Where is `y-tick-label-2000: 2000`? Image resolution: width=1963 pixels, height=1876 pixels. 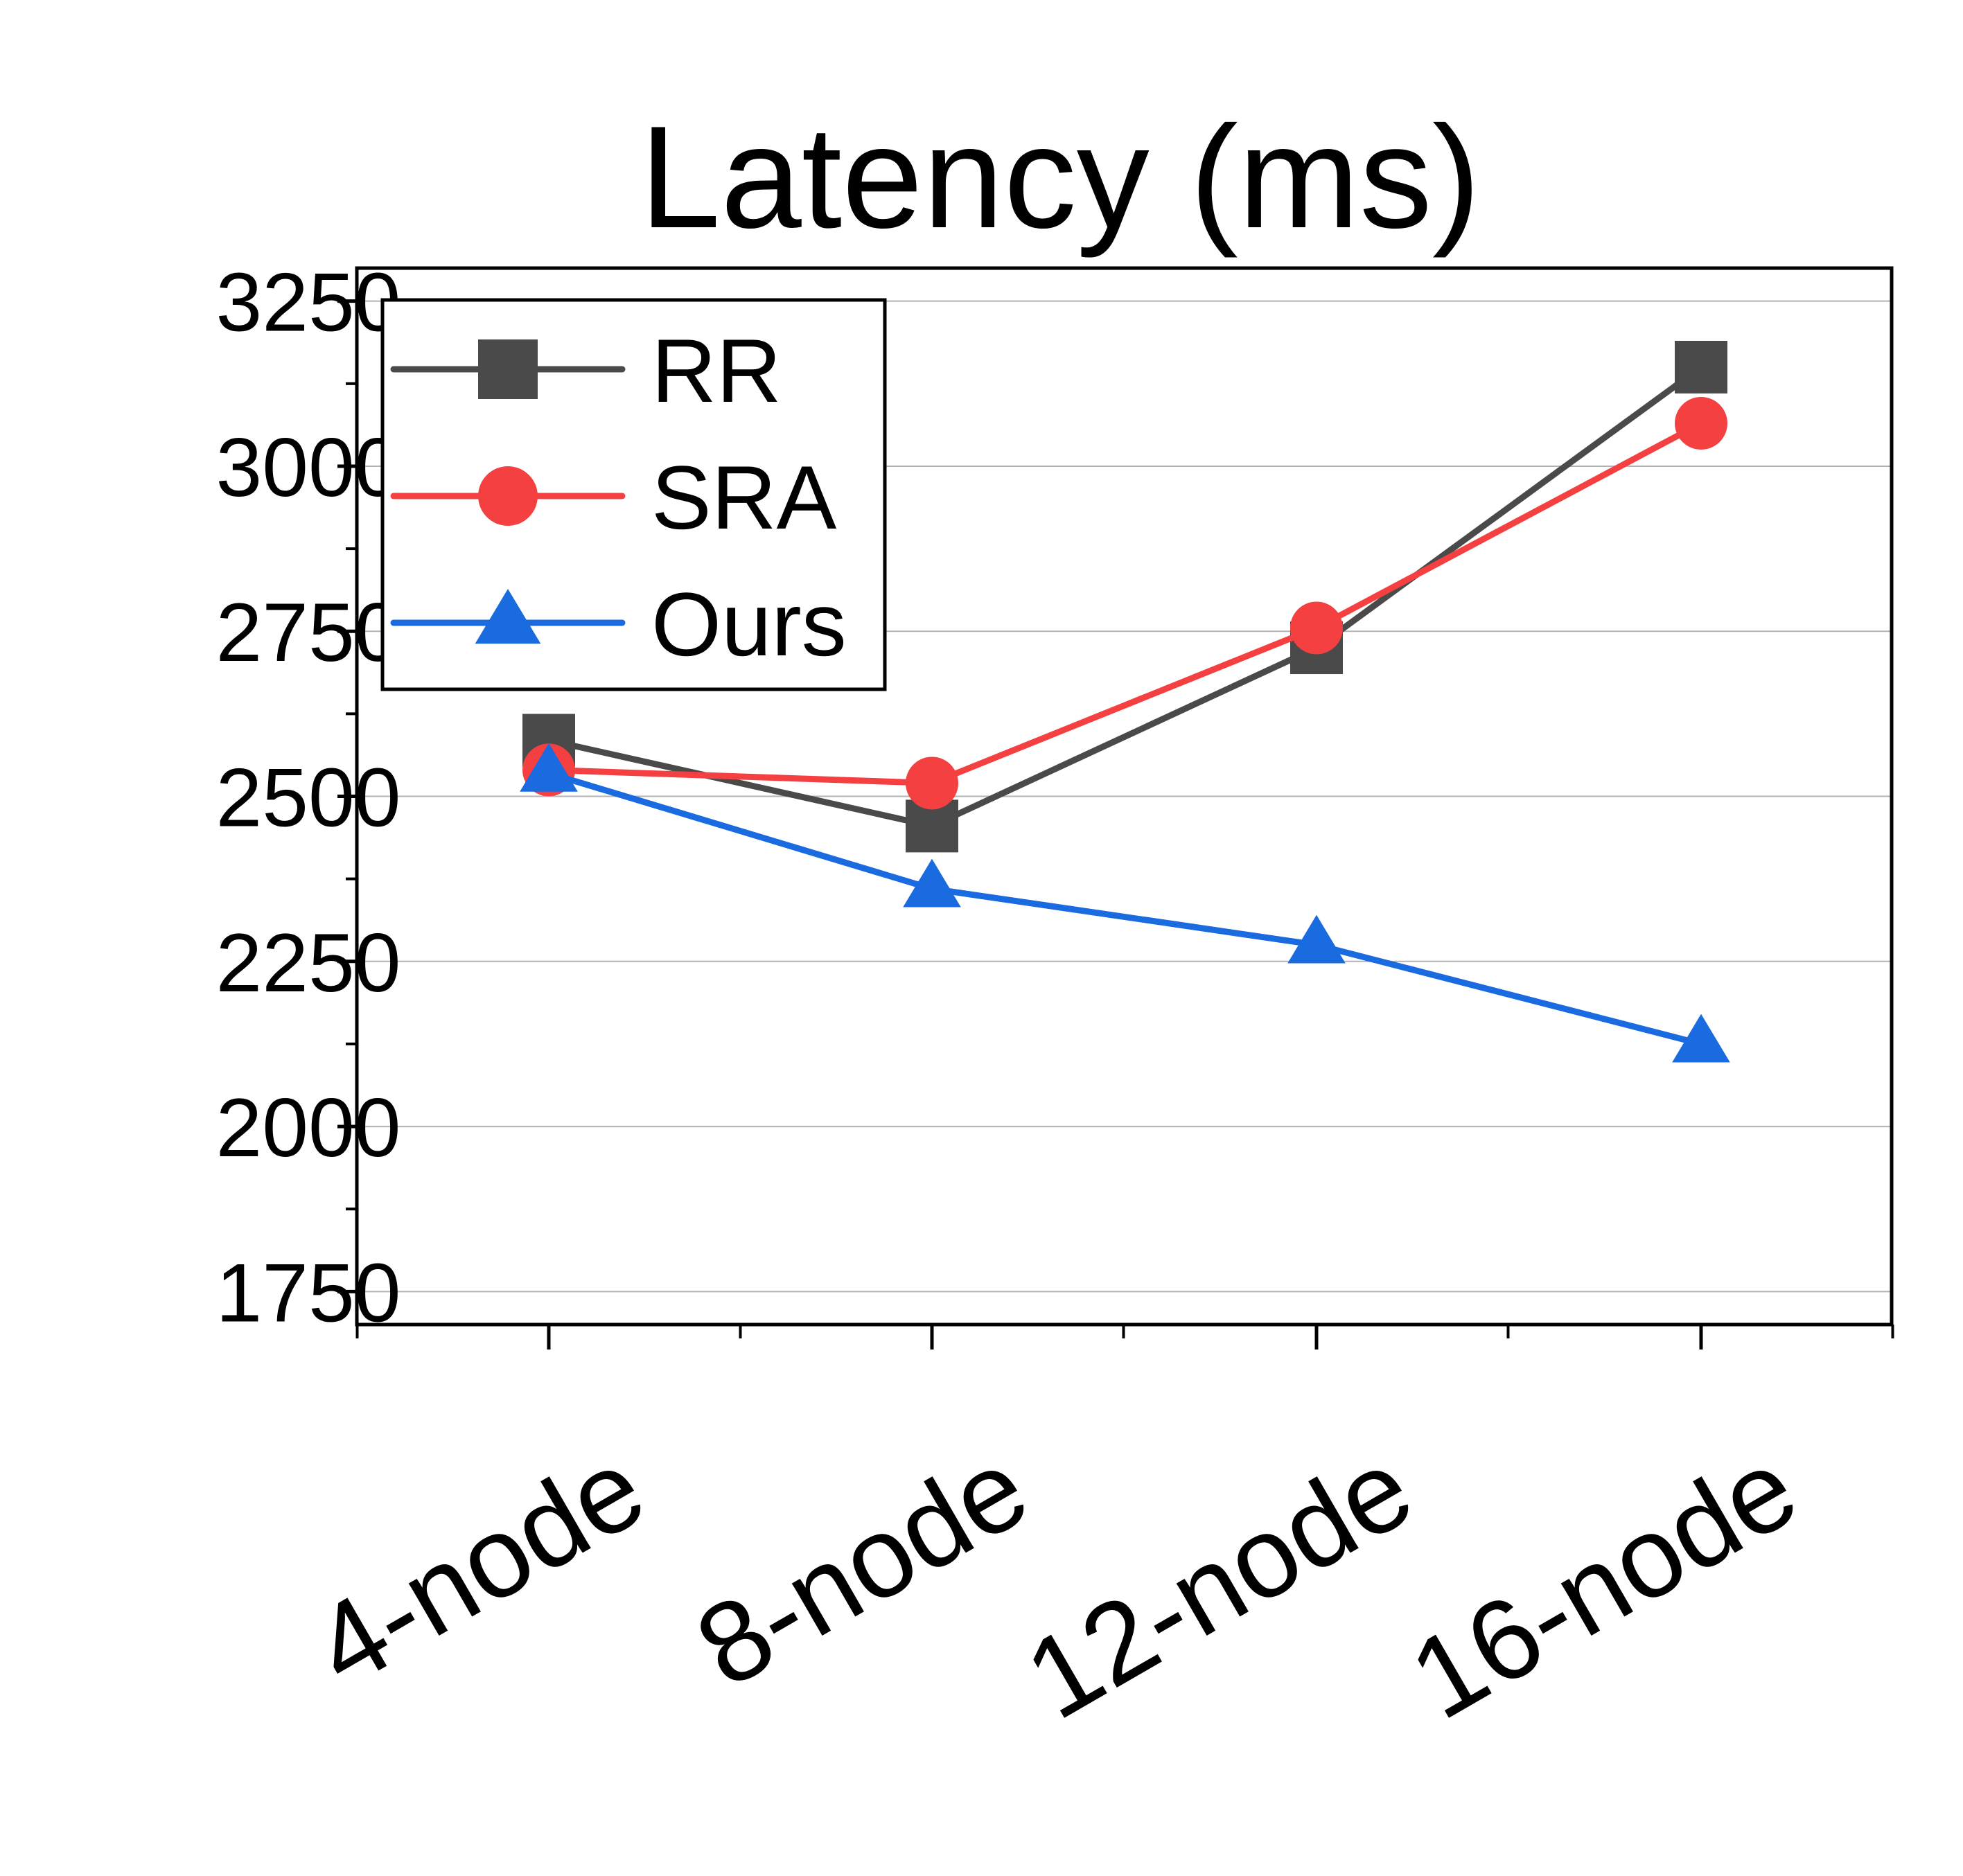 y-tick-label-2000: 2000 is located at coordinates (308, 1128).